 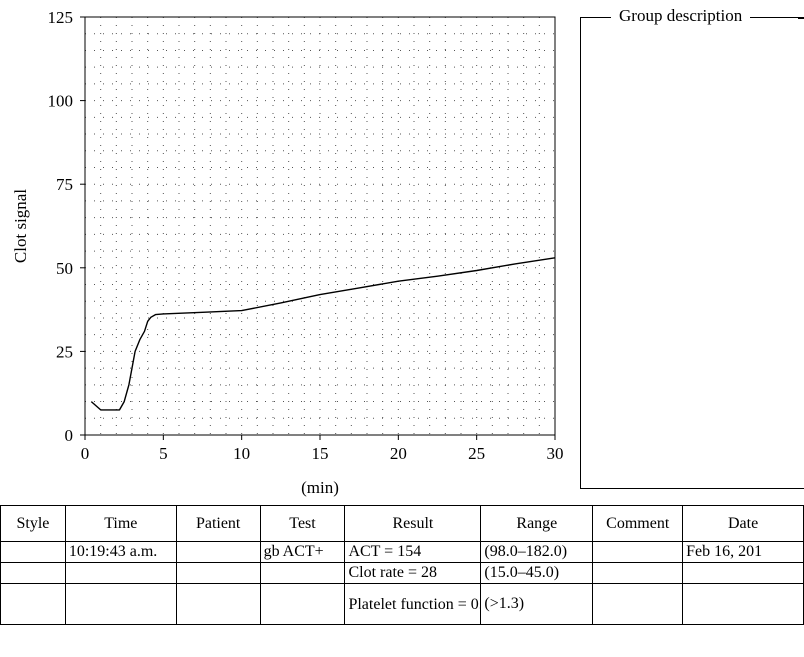 What do you see at coordinates (743, 523) in the screenshot?
I see `header-date: Date` at bounding box center [743, 523].